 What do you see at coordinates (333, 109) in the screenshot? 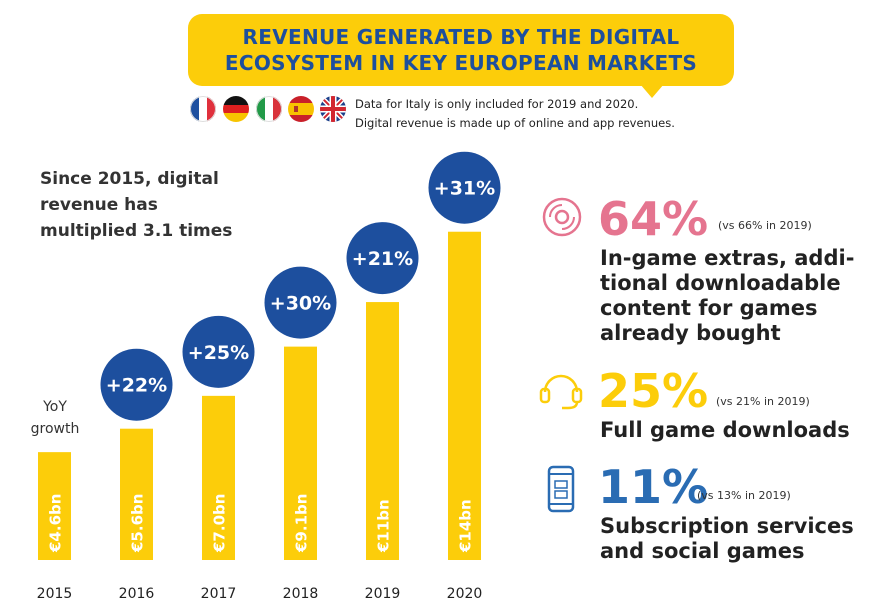
I see `uk-flag-icon` at bounding box center [333, 109].